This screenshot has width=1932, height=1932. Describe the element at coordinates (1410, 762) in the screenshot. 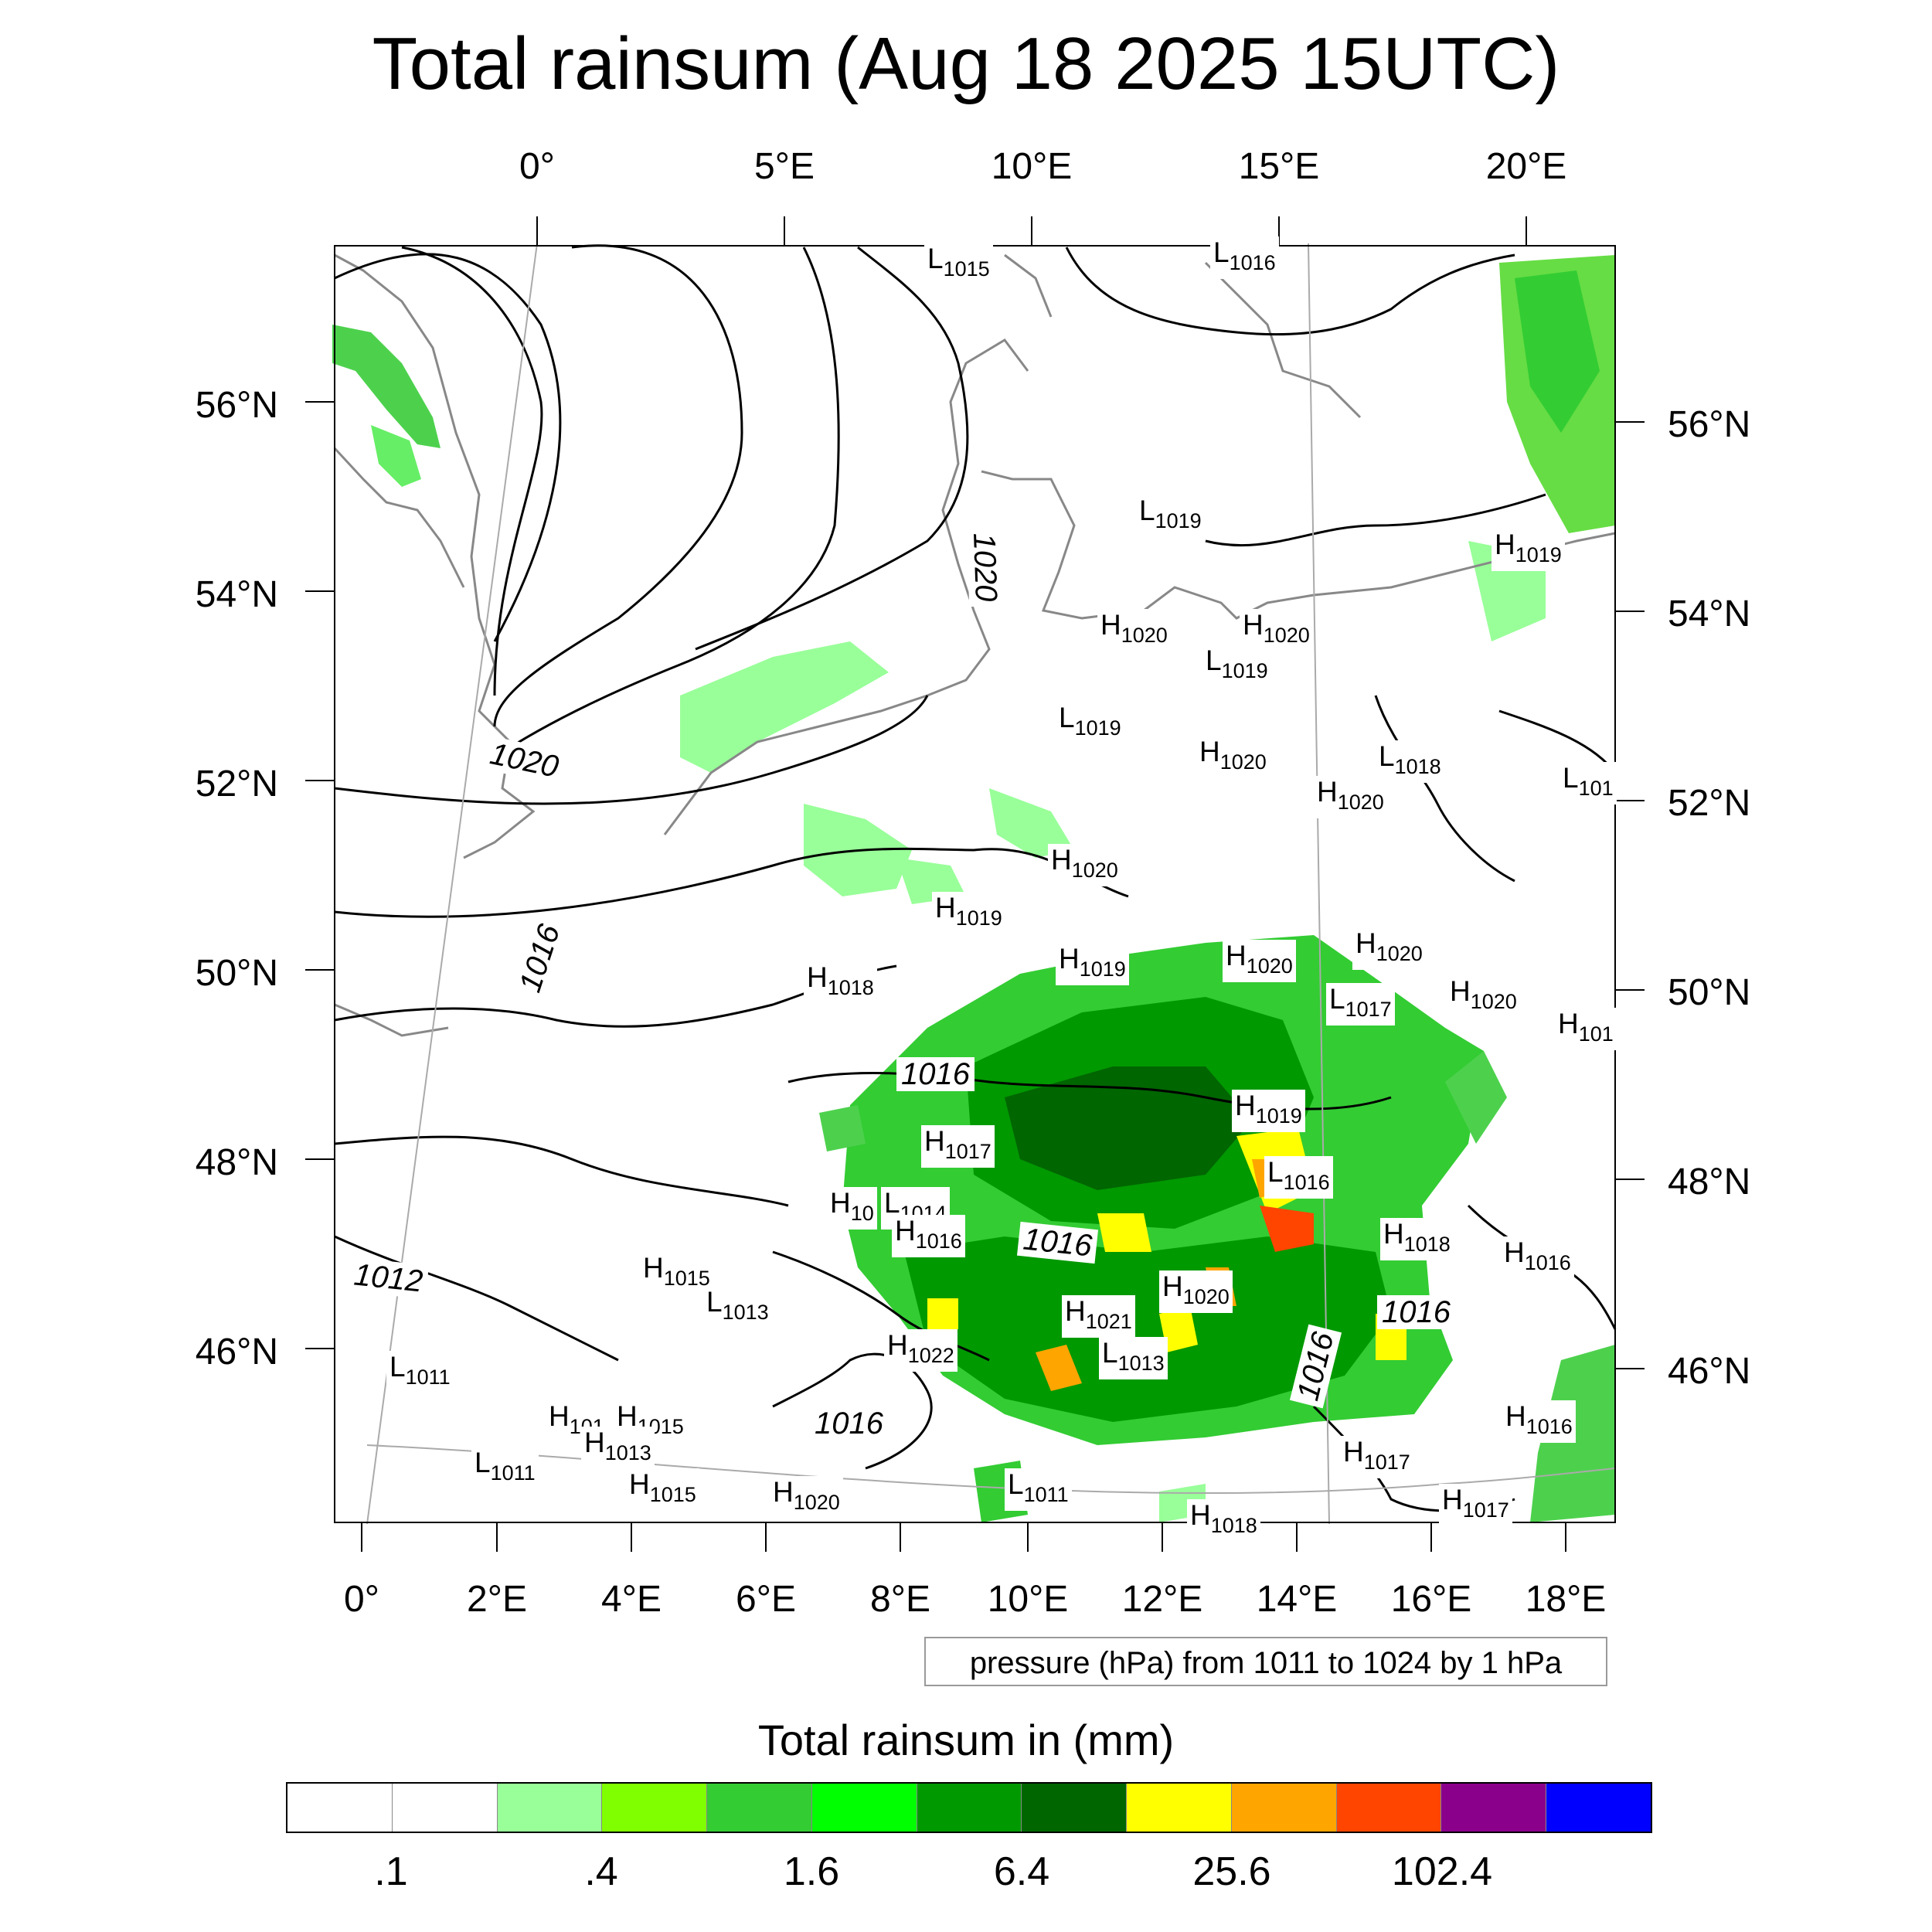

I see `pressure-center-label: L1018` at that location.